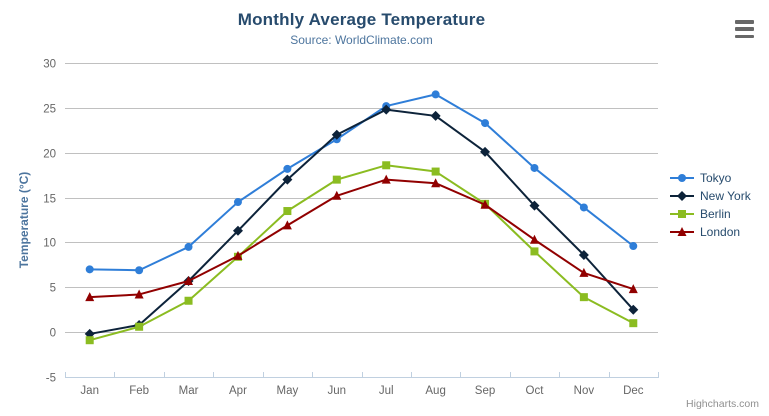 This screenshot has height=416, width=769. Describe the element at coordinates (435, 94) in the screenshot. I see `point-tokyo-aug` at that location.